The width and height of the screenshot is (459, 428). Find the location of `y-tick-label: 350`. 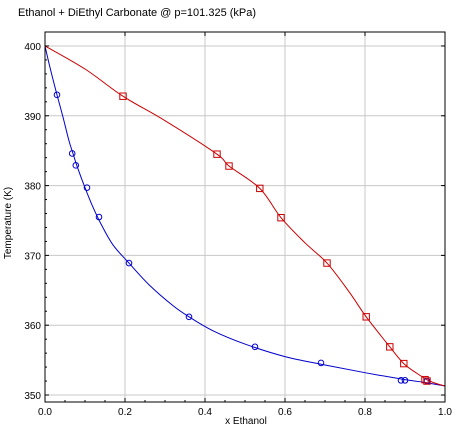

y-tick-label: 350 is located at coordinates (32, 396).